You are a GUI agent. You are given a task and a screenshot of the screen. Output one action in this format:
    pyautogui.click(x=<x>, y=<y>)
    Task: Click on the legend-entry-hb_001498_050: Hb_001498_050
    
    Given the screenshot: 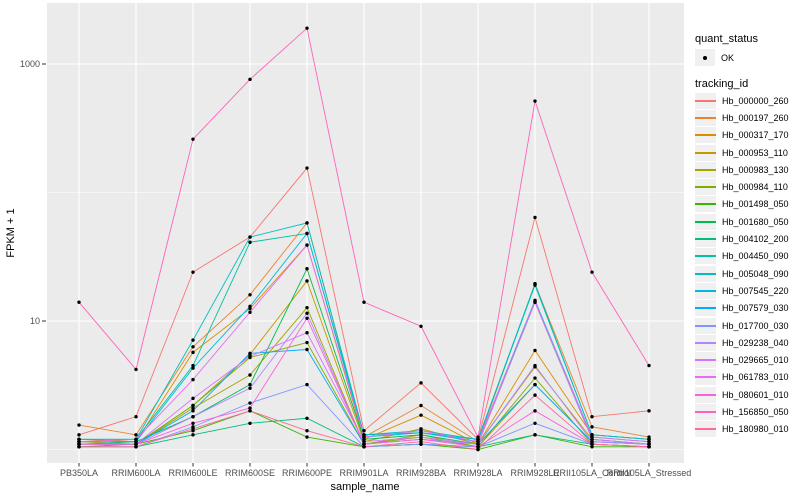 What is the action you would take?
    pyautogui.click(x=747, y=204)
    